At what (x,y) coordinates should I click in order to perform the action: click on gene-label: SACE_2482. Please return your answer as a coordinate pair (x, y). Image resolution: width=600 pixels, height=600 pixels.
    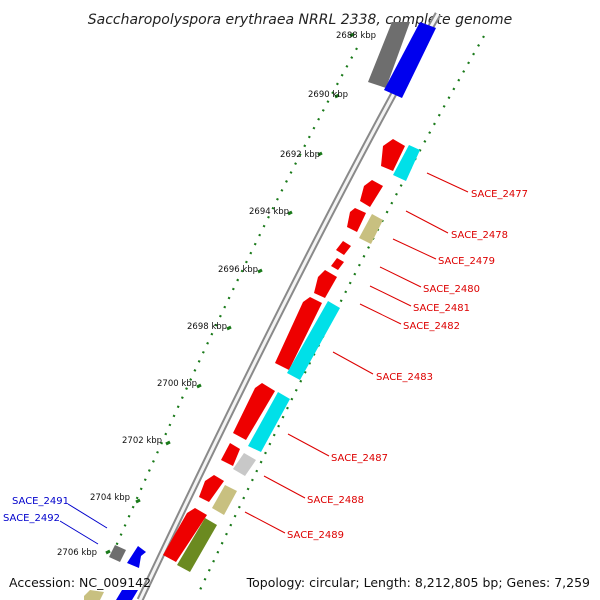
    Looking at the image, I should click on (431, 326).